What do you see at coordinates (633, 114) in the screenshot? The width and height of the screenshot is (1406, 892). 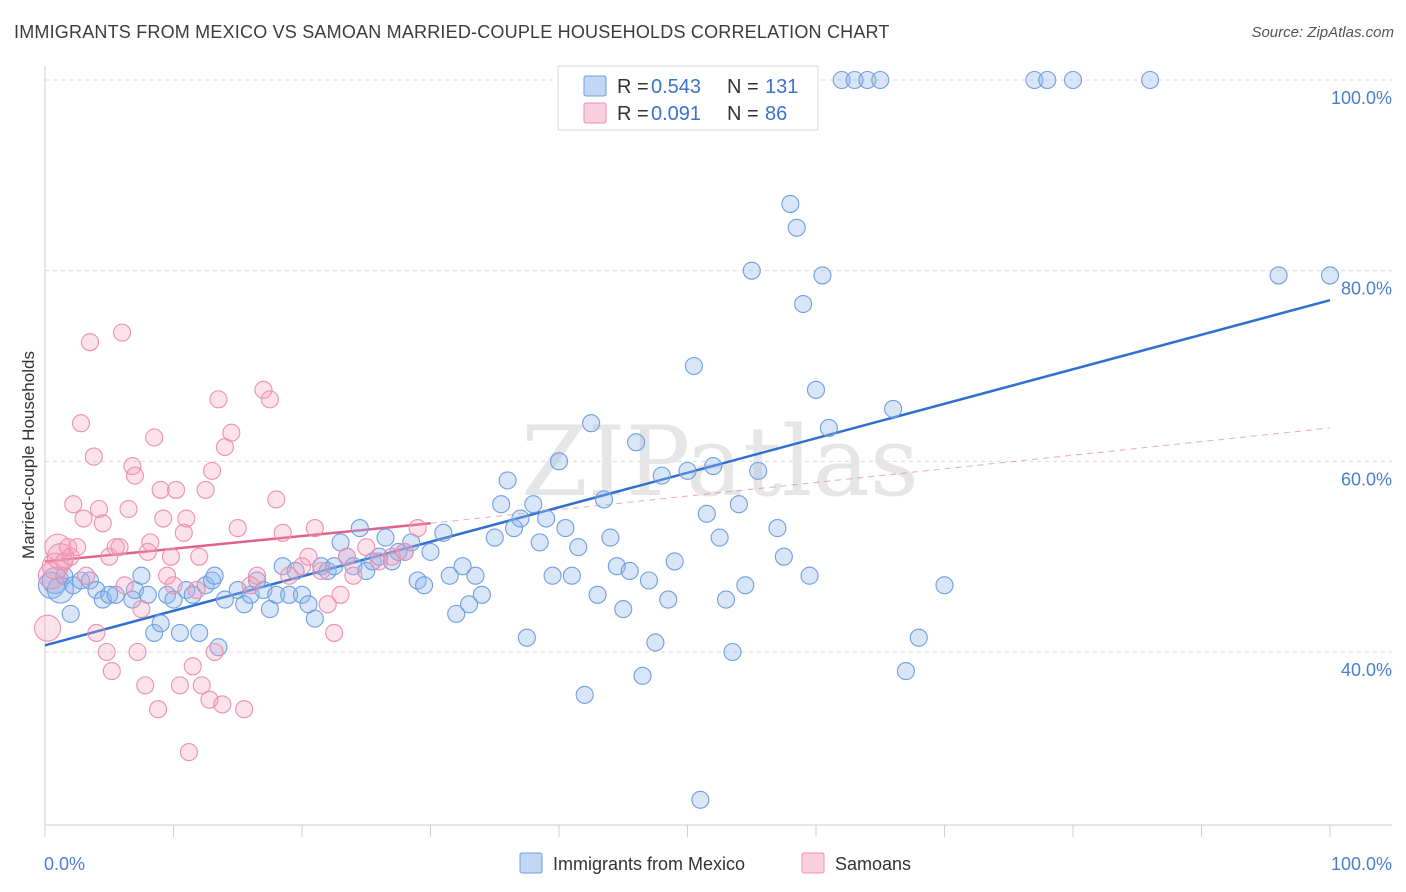 I see `legend-r-label-2: R =` at bounding box center [633, 114].